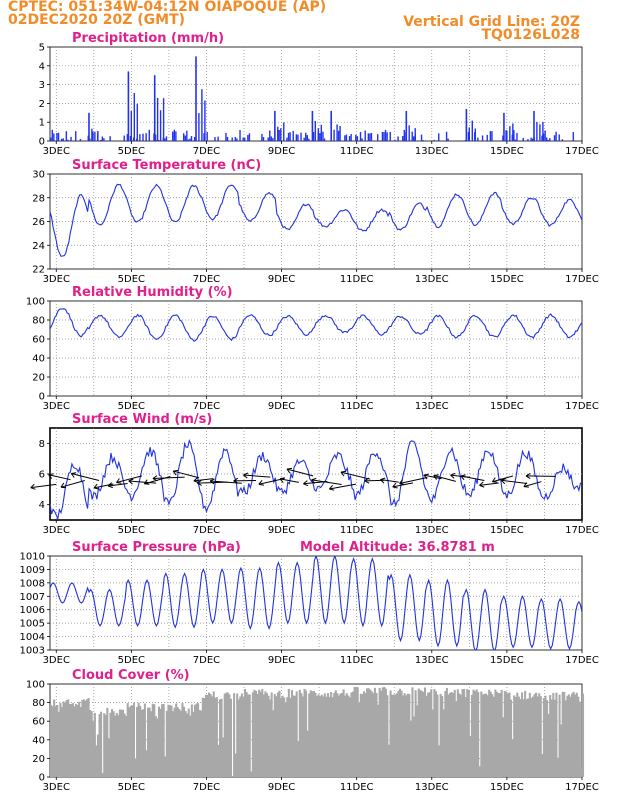 This screenshot has width=618, height=800. I want to click on x-tick-label: 7DEC, so click(206, 787).